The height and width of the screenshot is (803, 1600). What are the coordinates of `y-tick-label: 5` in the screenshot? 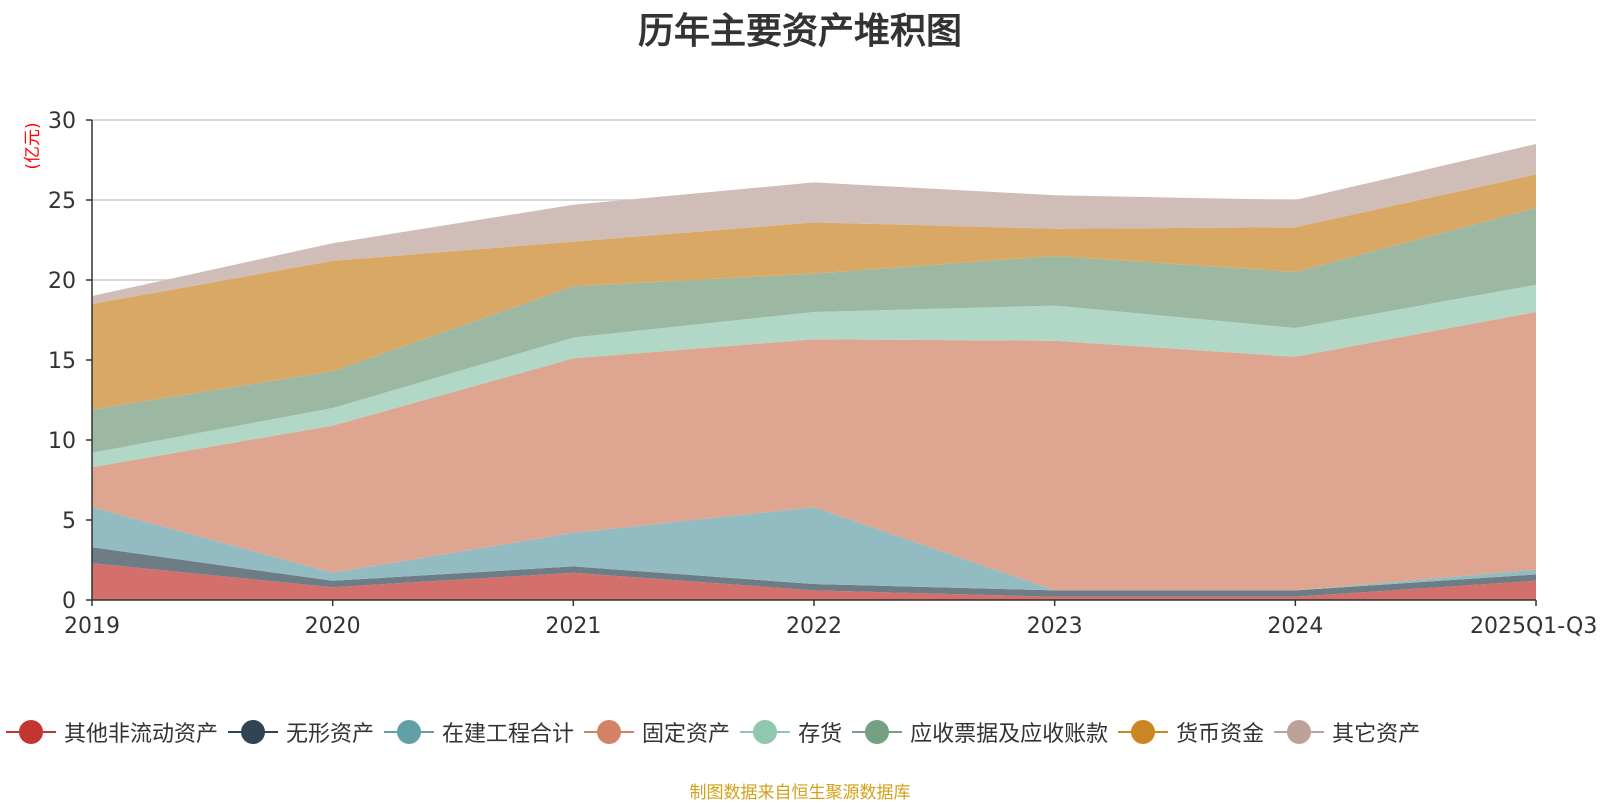 It's located at (69, 521).